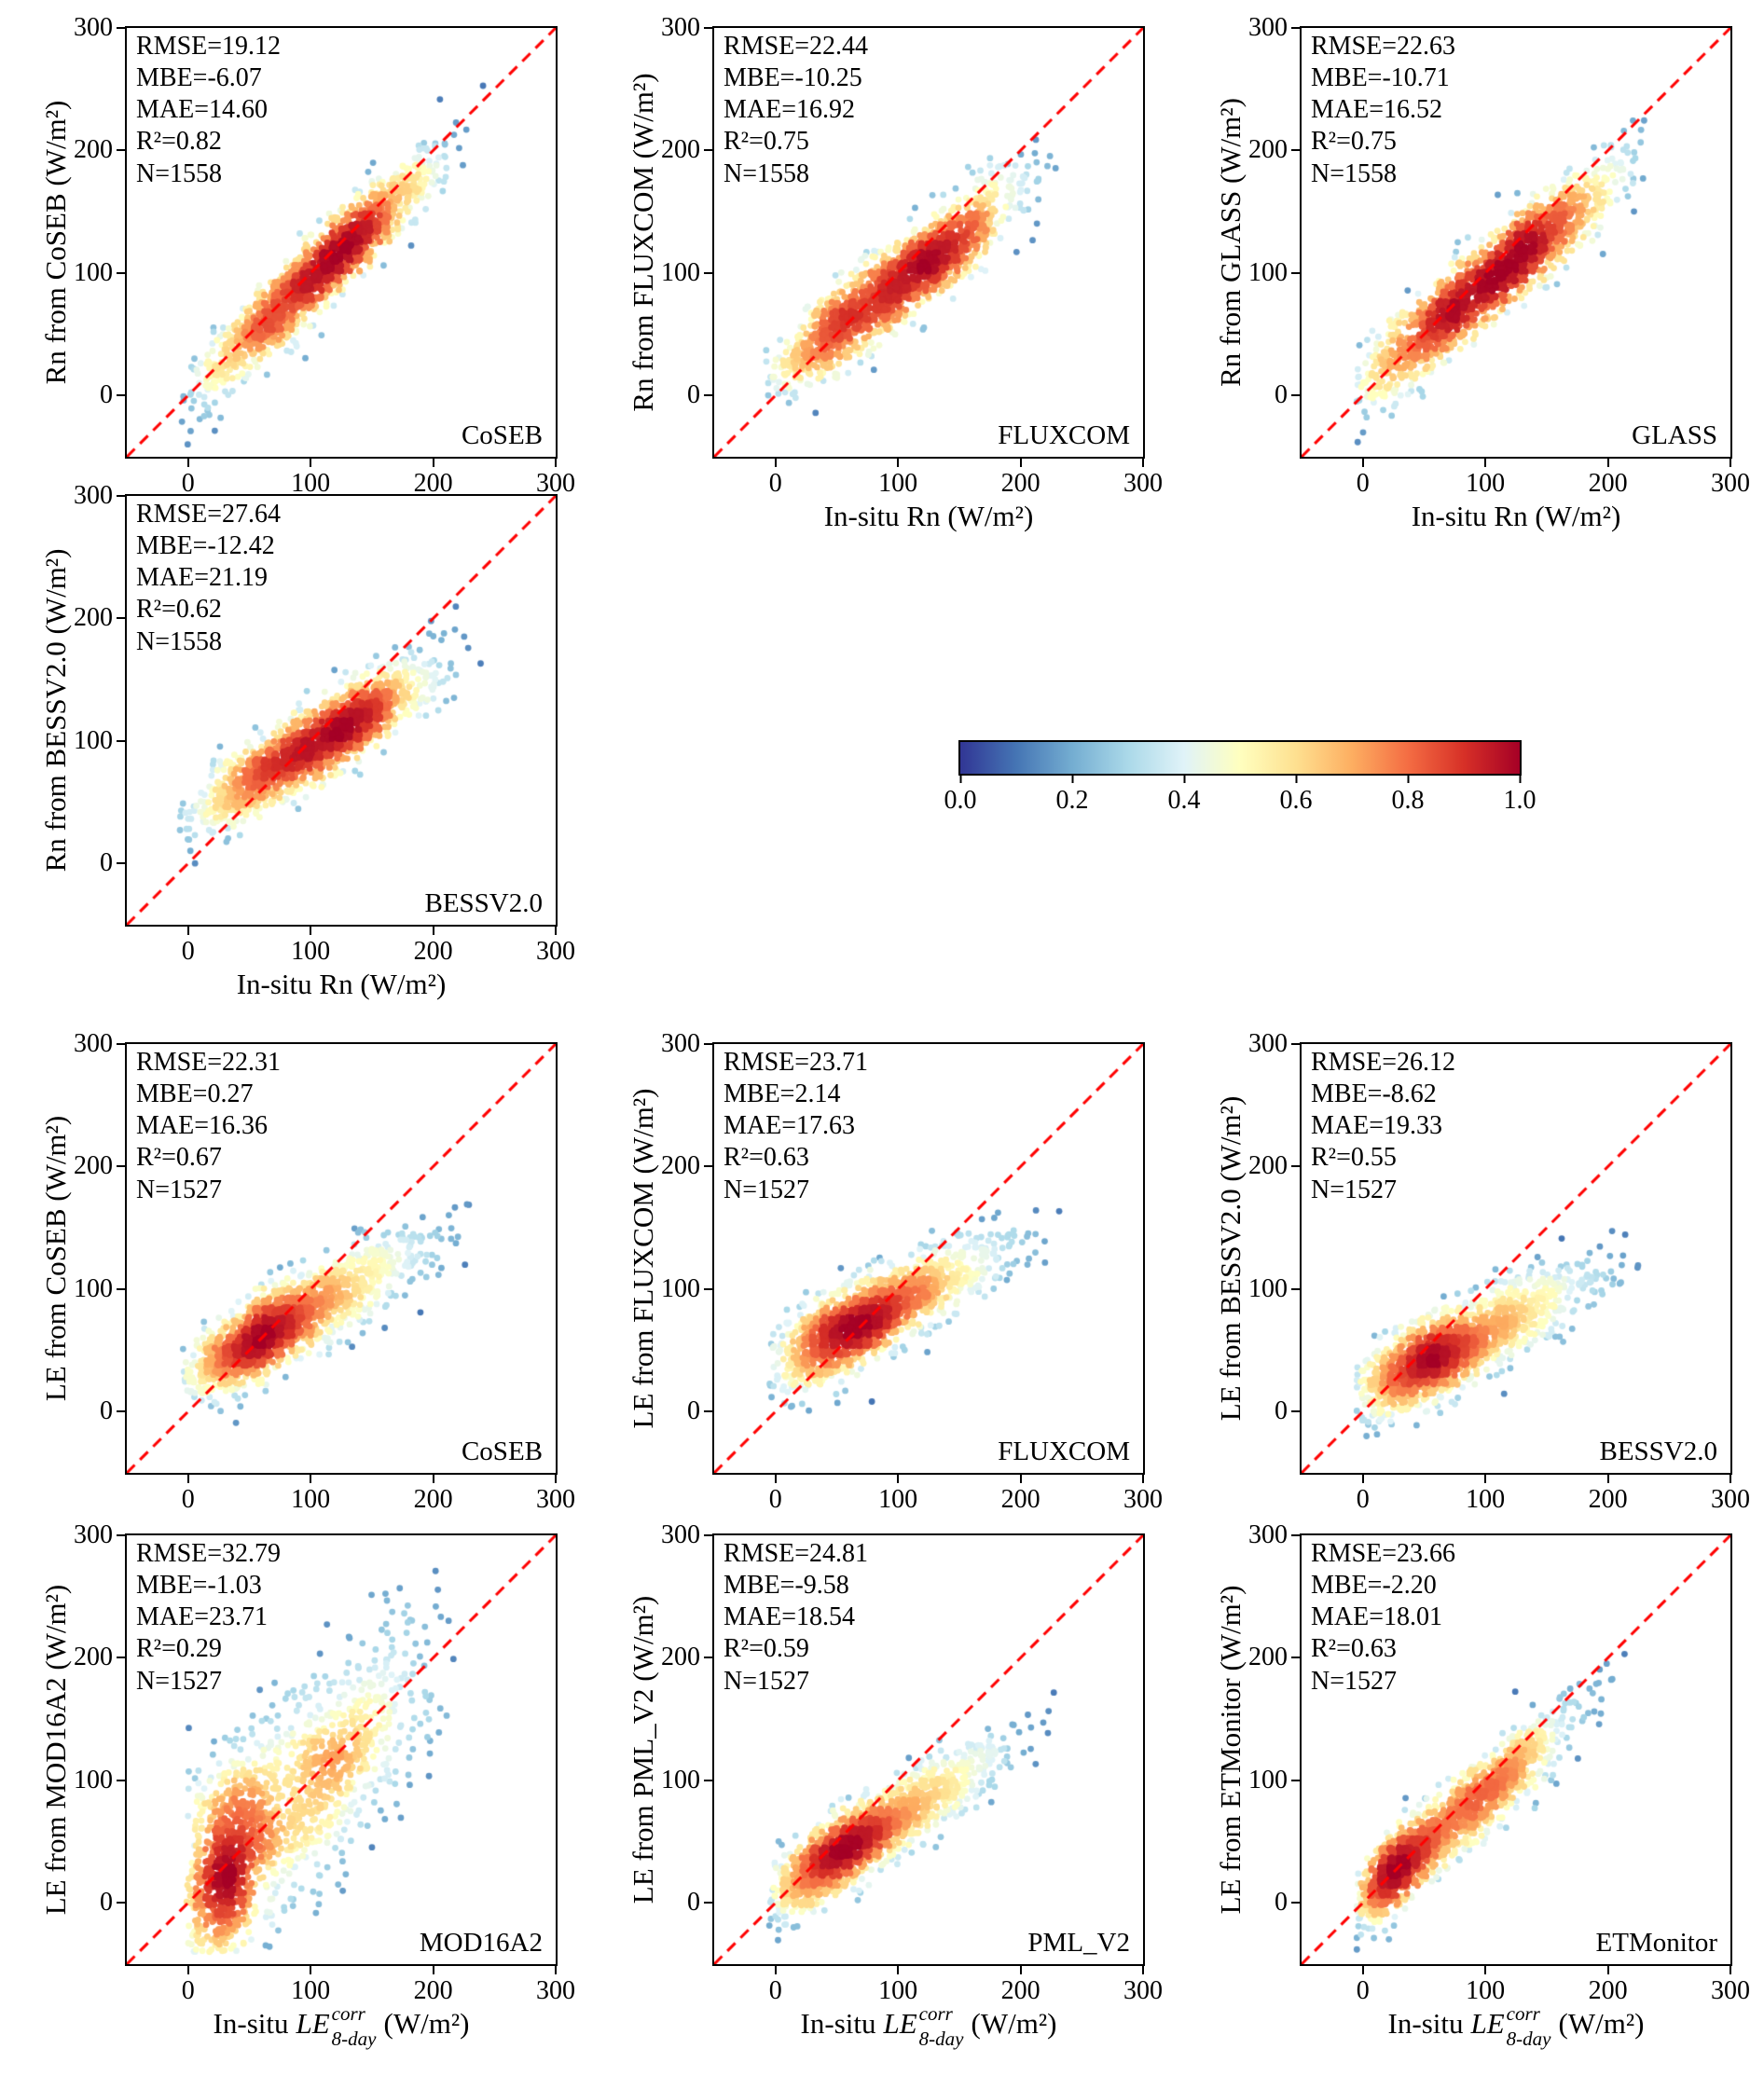 Image resolution: width=1764 pixels, height=2076 pixels. What do you see at coordinates (1487, 2023) in the screenshot?
I see `xlabel-variable: LE` at bounding box center [1487, 2023].